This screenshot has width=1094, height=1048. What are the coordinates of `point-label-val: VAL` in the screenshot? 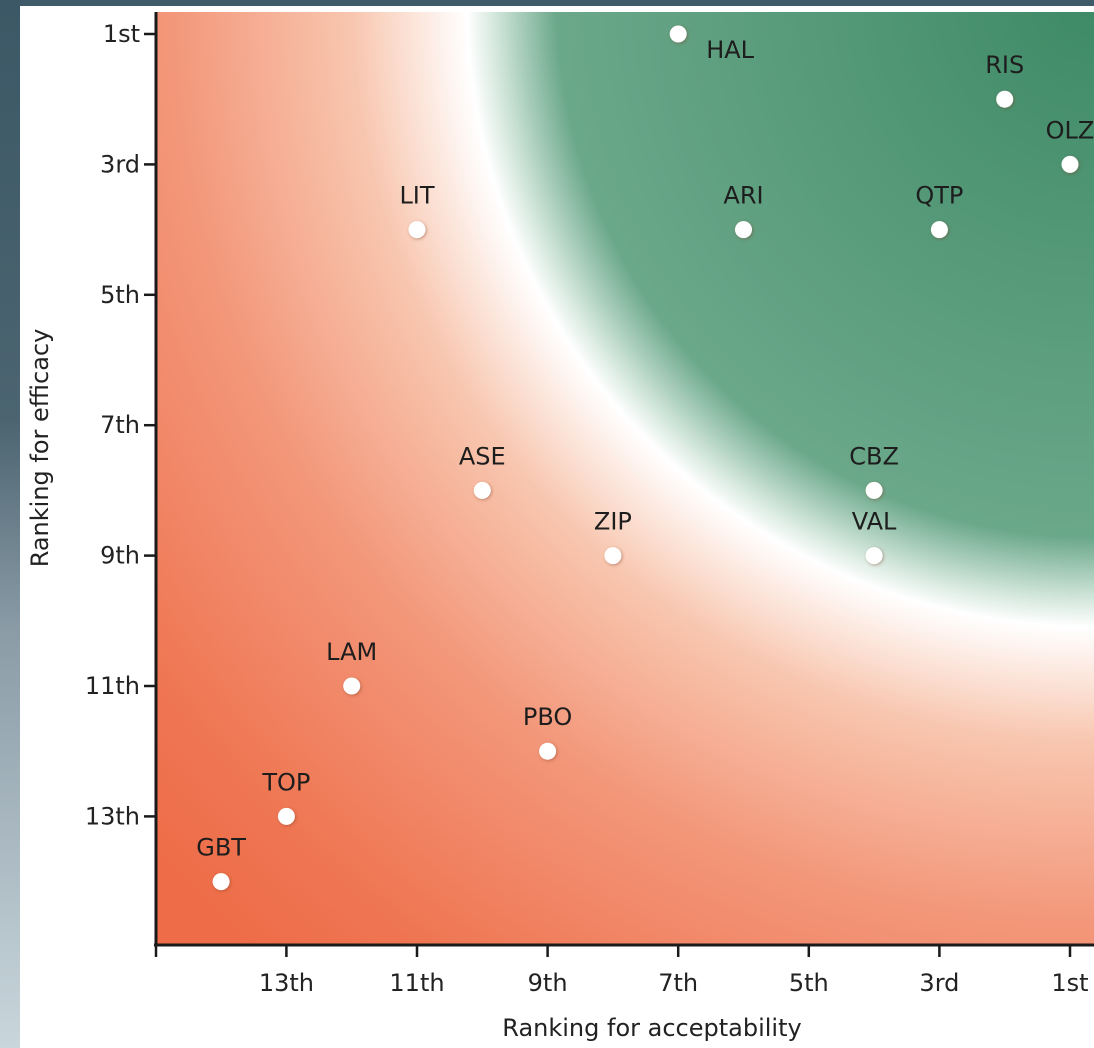 It's located at (874, 522).